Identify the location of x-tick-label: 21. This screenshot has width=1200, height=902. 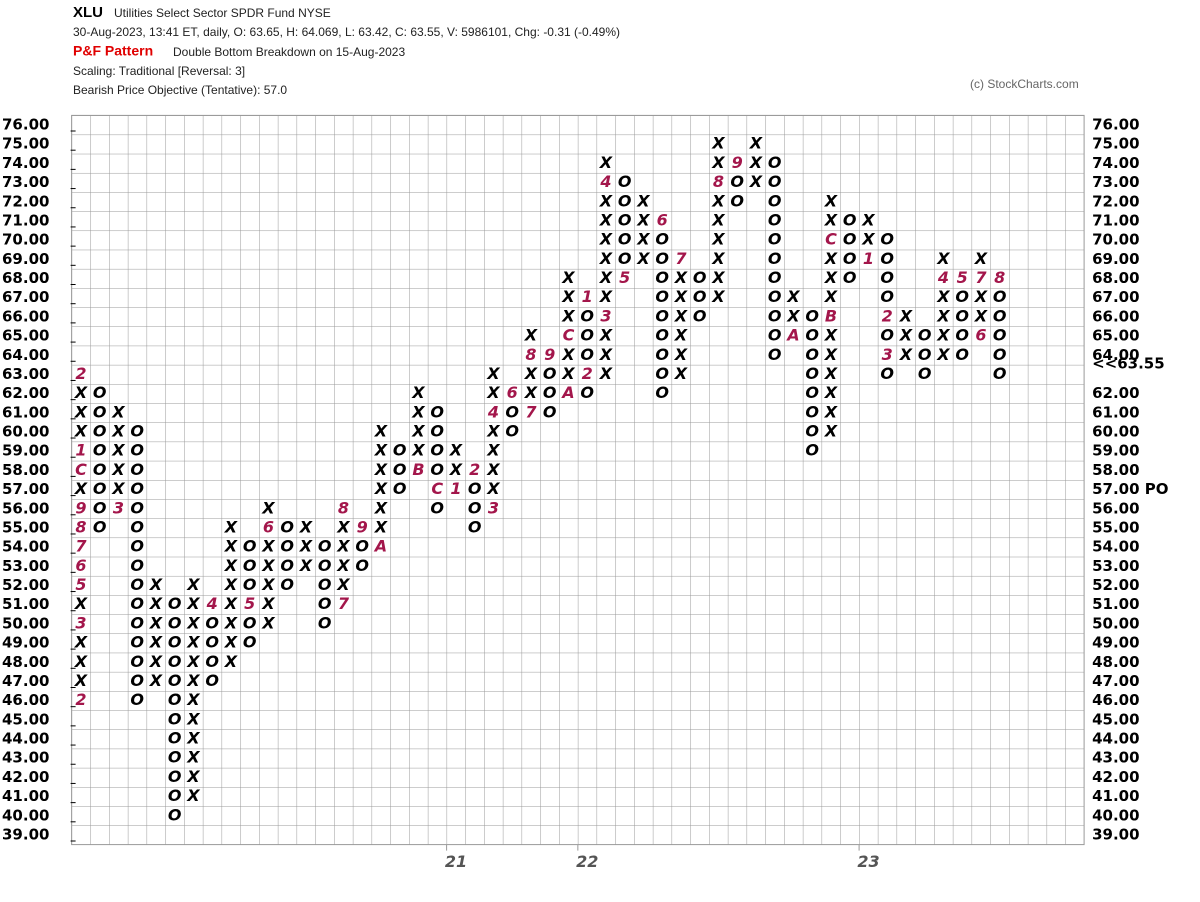
(456, 861).